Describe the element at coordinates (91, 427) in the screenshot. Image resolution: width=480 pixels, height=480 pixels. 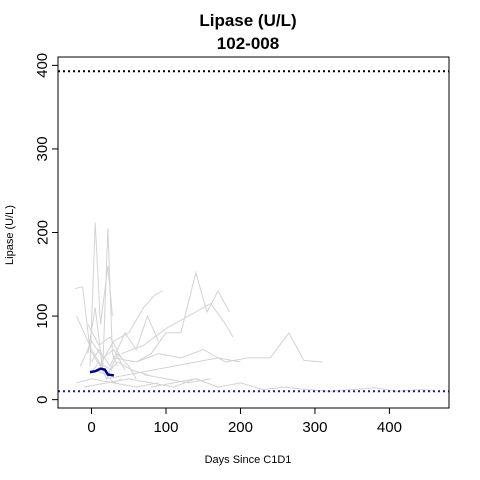
I see `x-tick-label-0: 0` at that location.